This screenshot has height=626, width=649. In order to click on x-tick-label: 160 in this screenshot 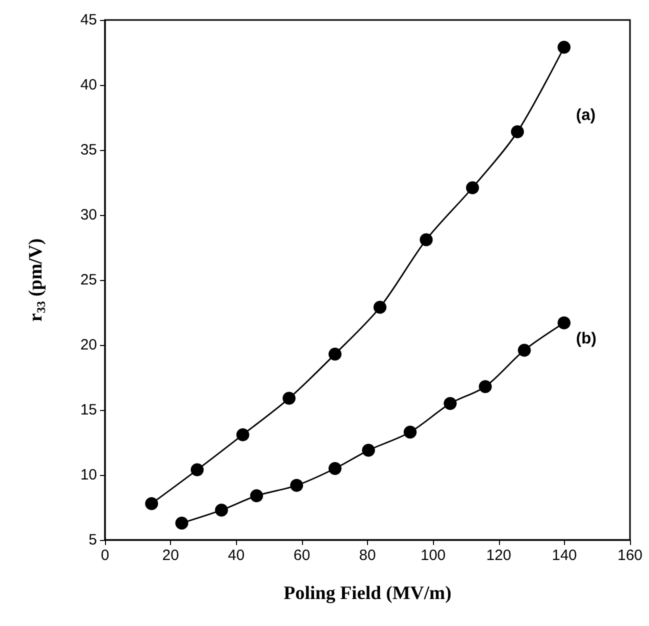, I will do `click(630, 555)`.